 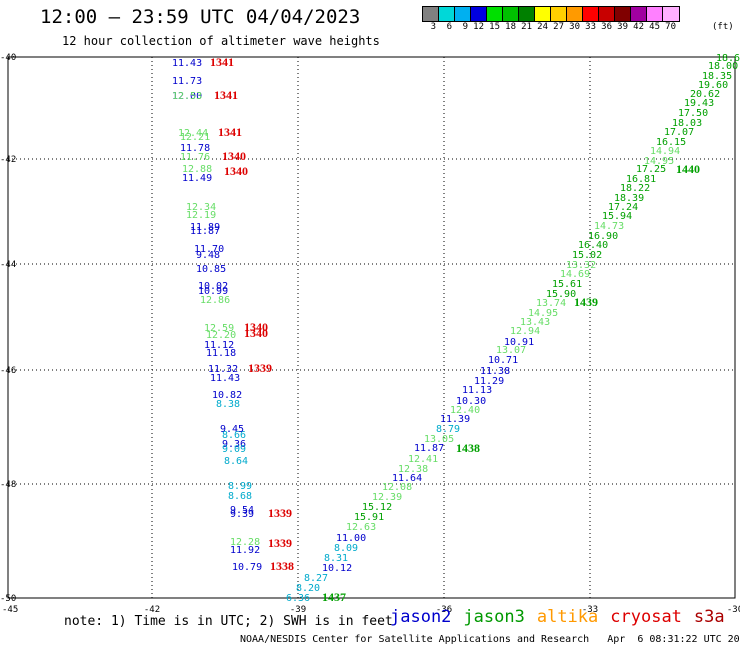 What do you see at coordinates (477, 390) in the screenshot?
I see `wave-height-label: 11.13` at bounding box center [477, 390].